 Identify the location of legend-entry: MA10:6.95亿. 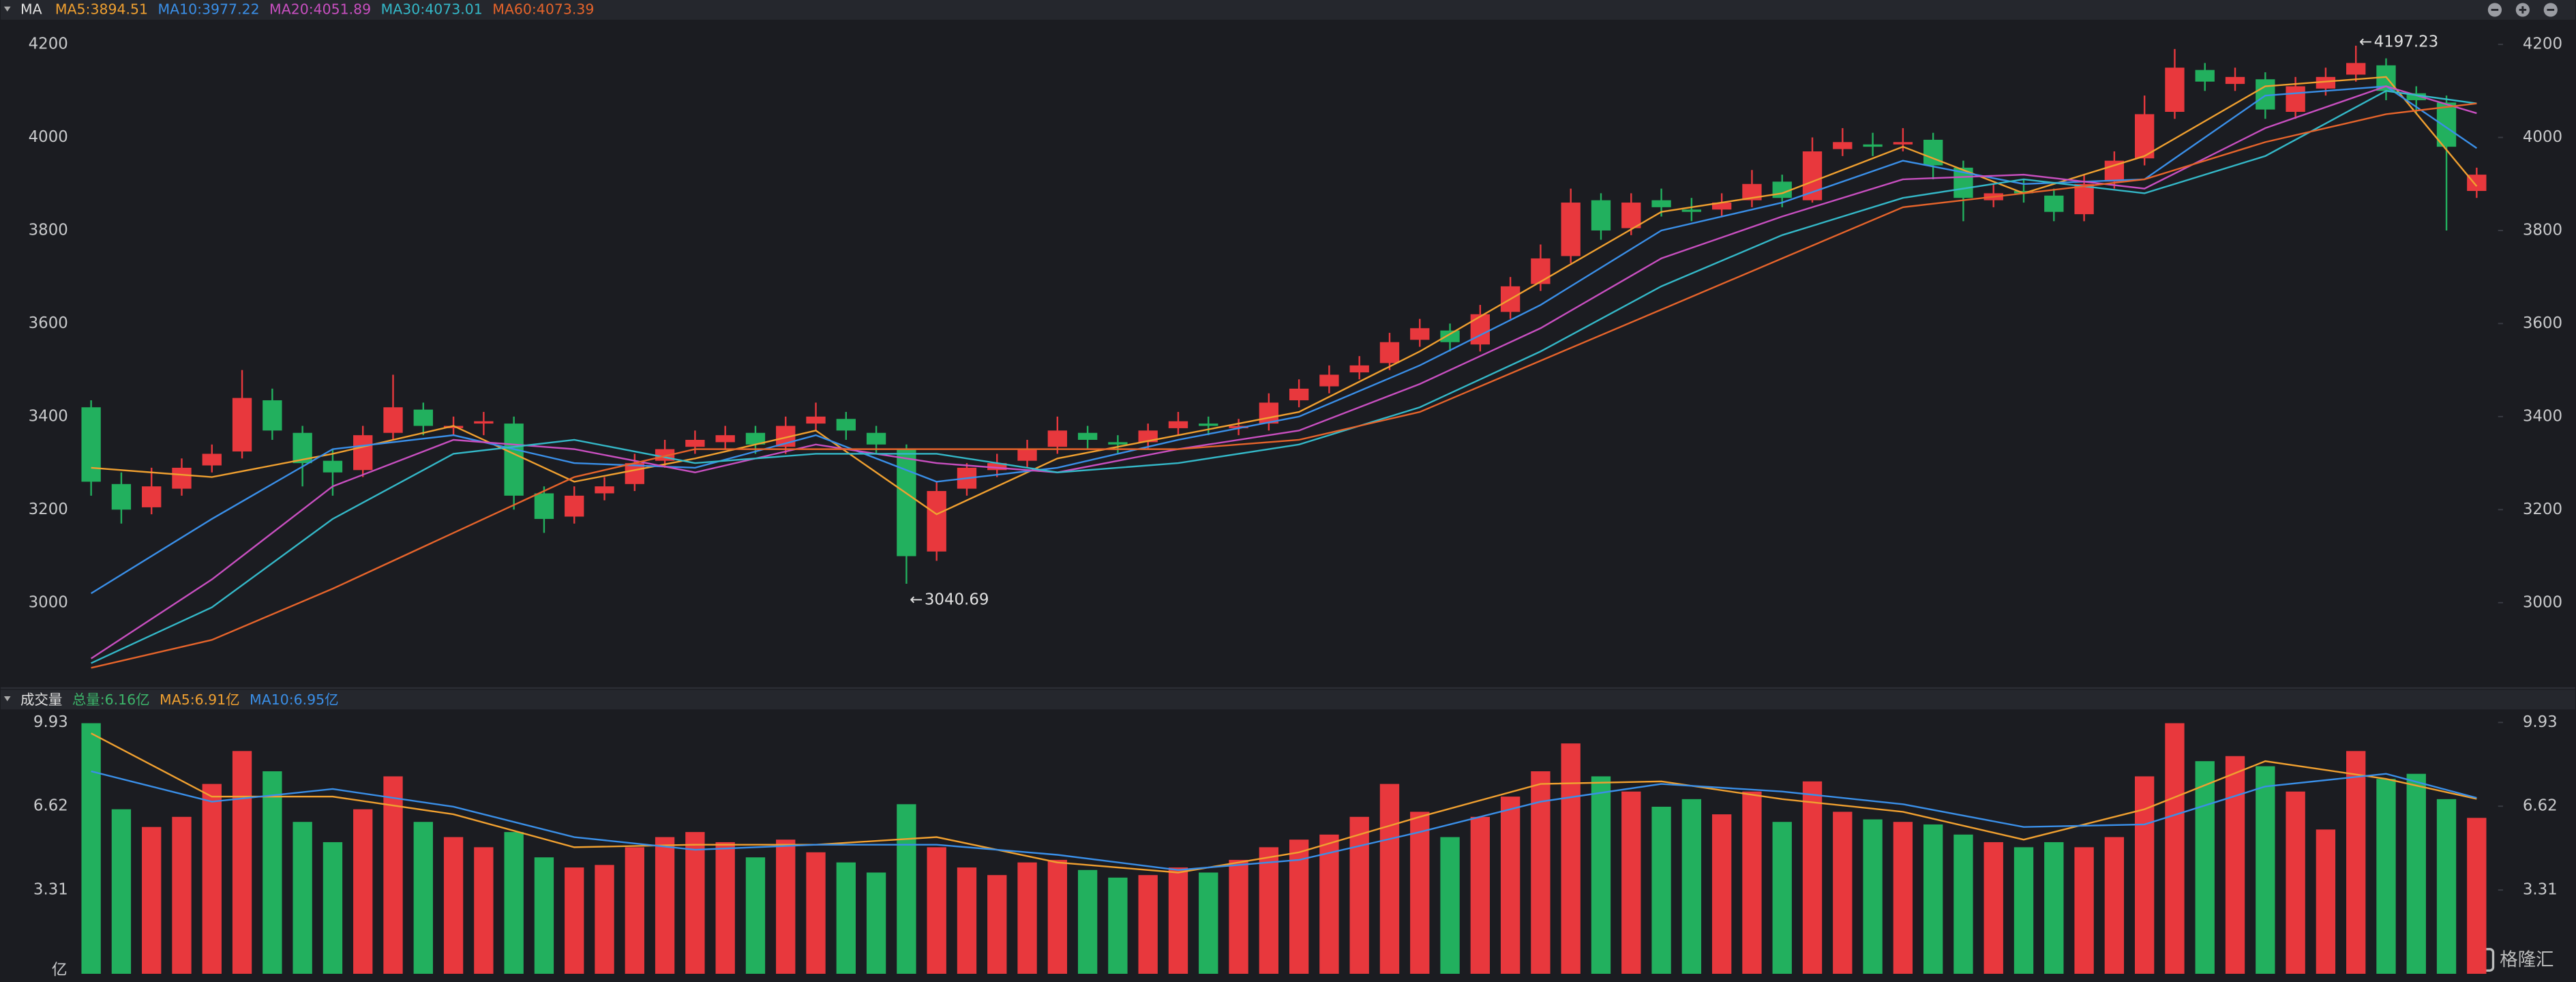
(294, 699).